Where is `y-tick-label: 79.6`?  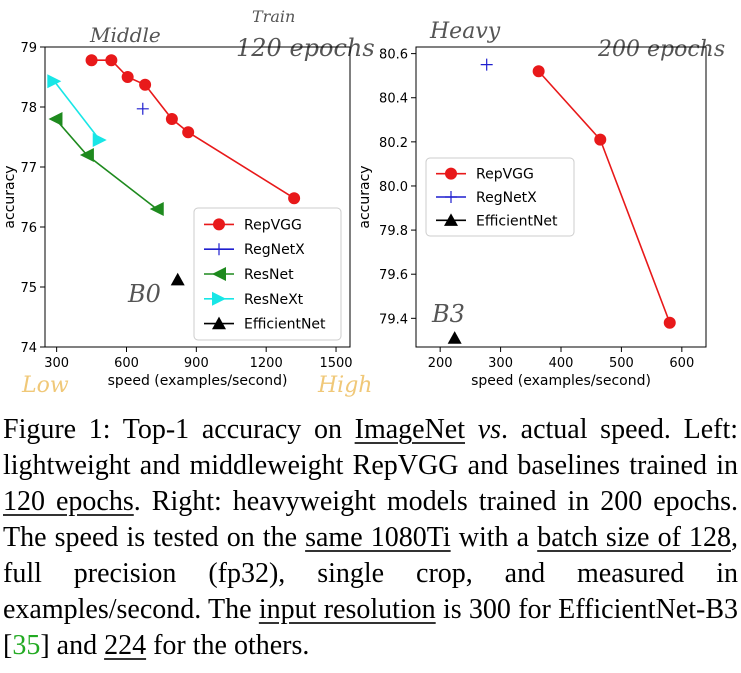 y-tick-label: 79.6 is located at coordinates (393, 275).